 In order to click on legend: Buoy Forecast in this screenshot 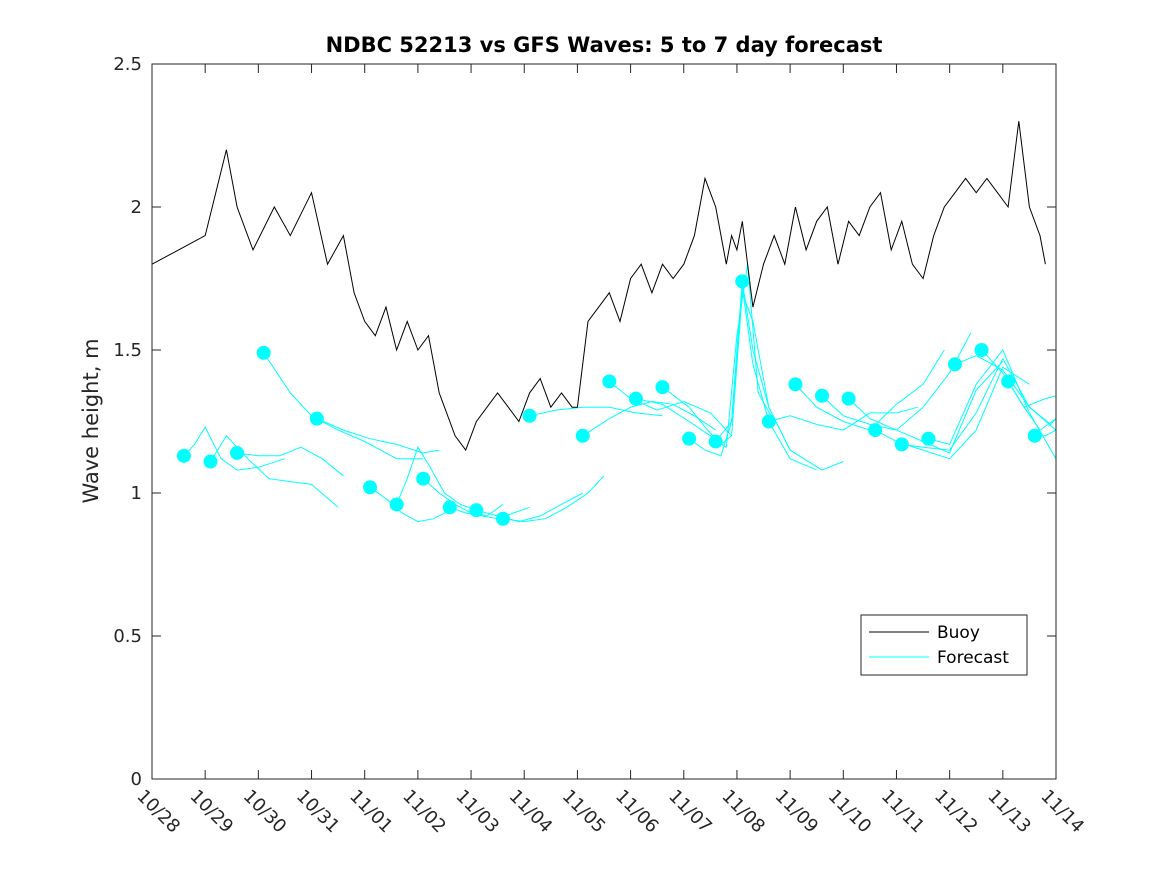, I will do `click(944, 645)`.